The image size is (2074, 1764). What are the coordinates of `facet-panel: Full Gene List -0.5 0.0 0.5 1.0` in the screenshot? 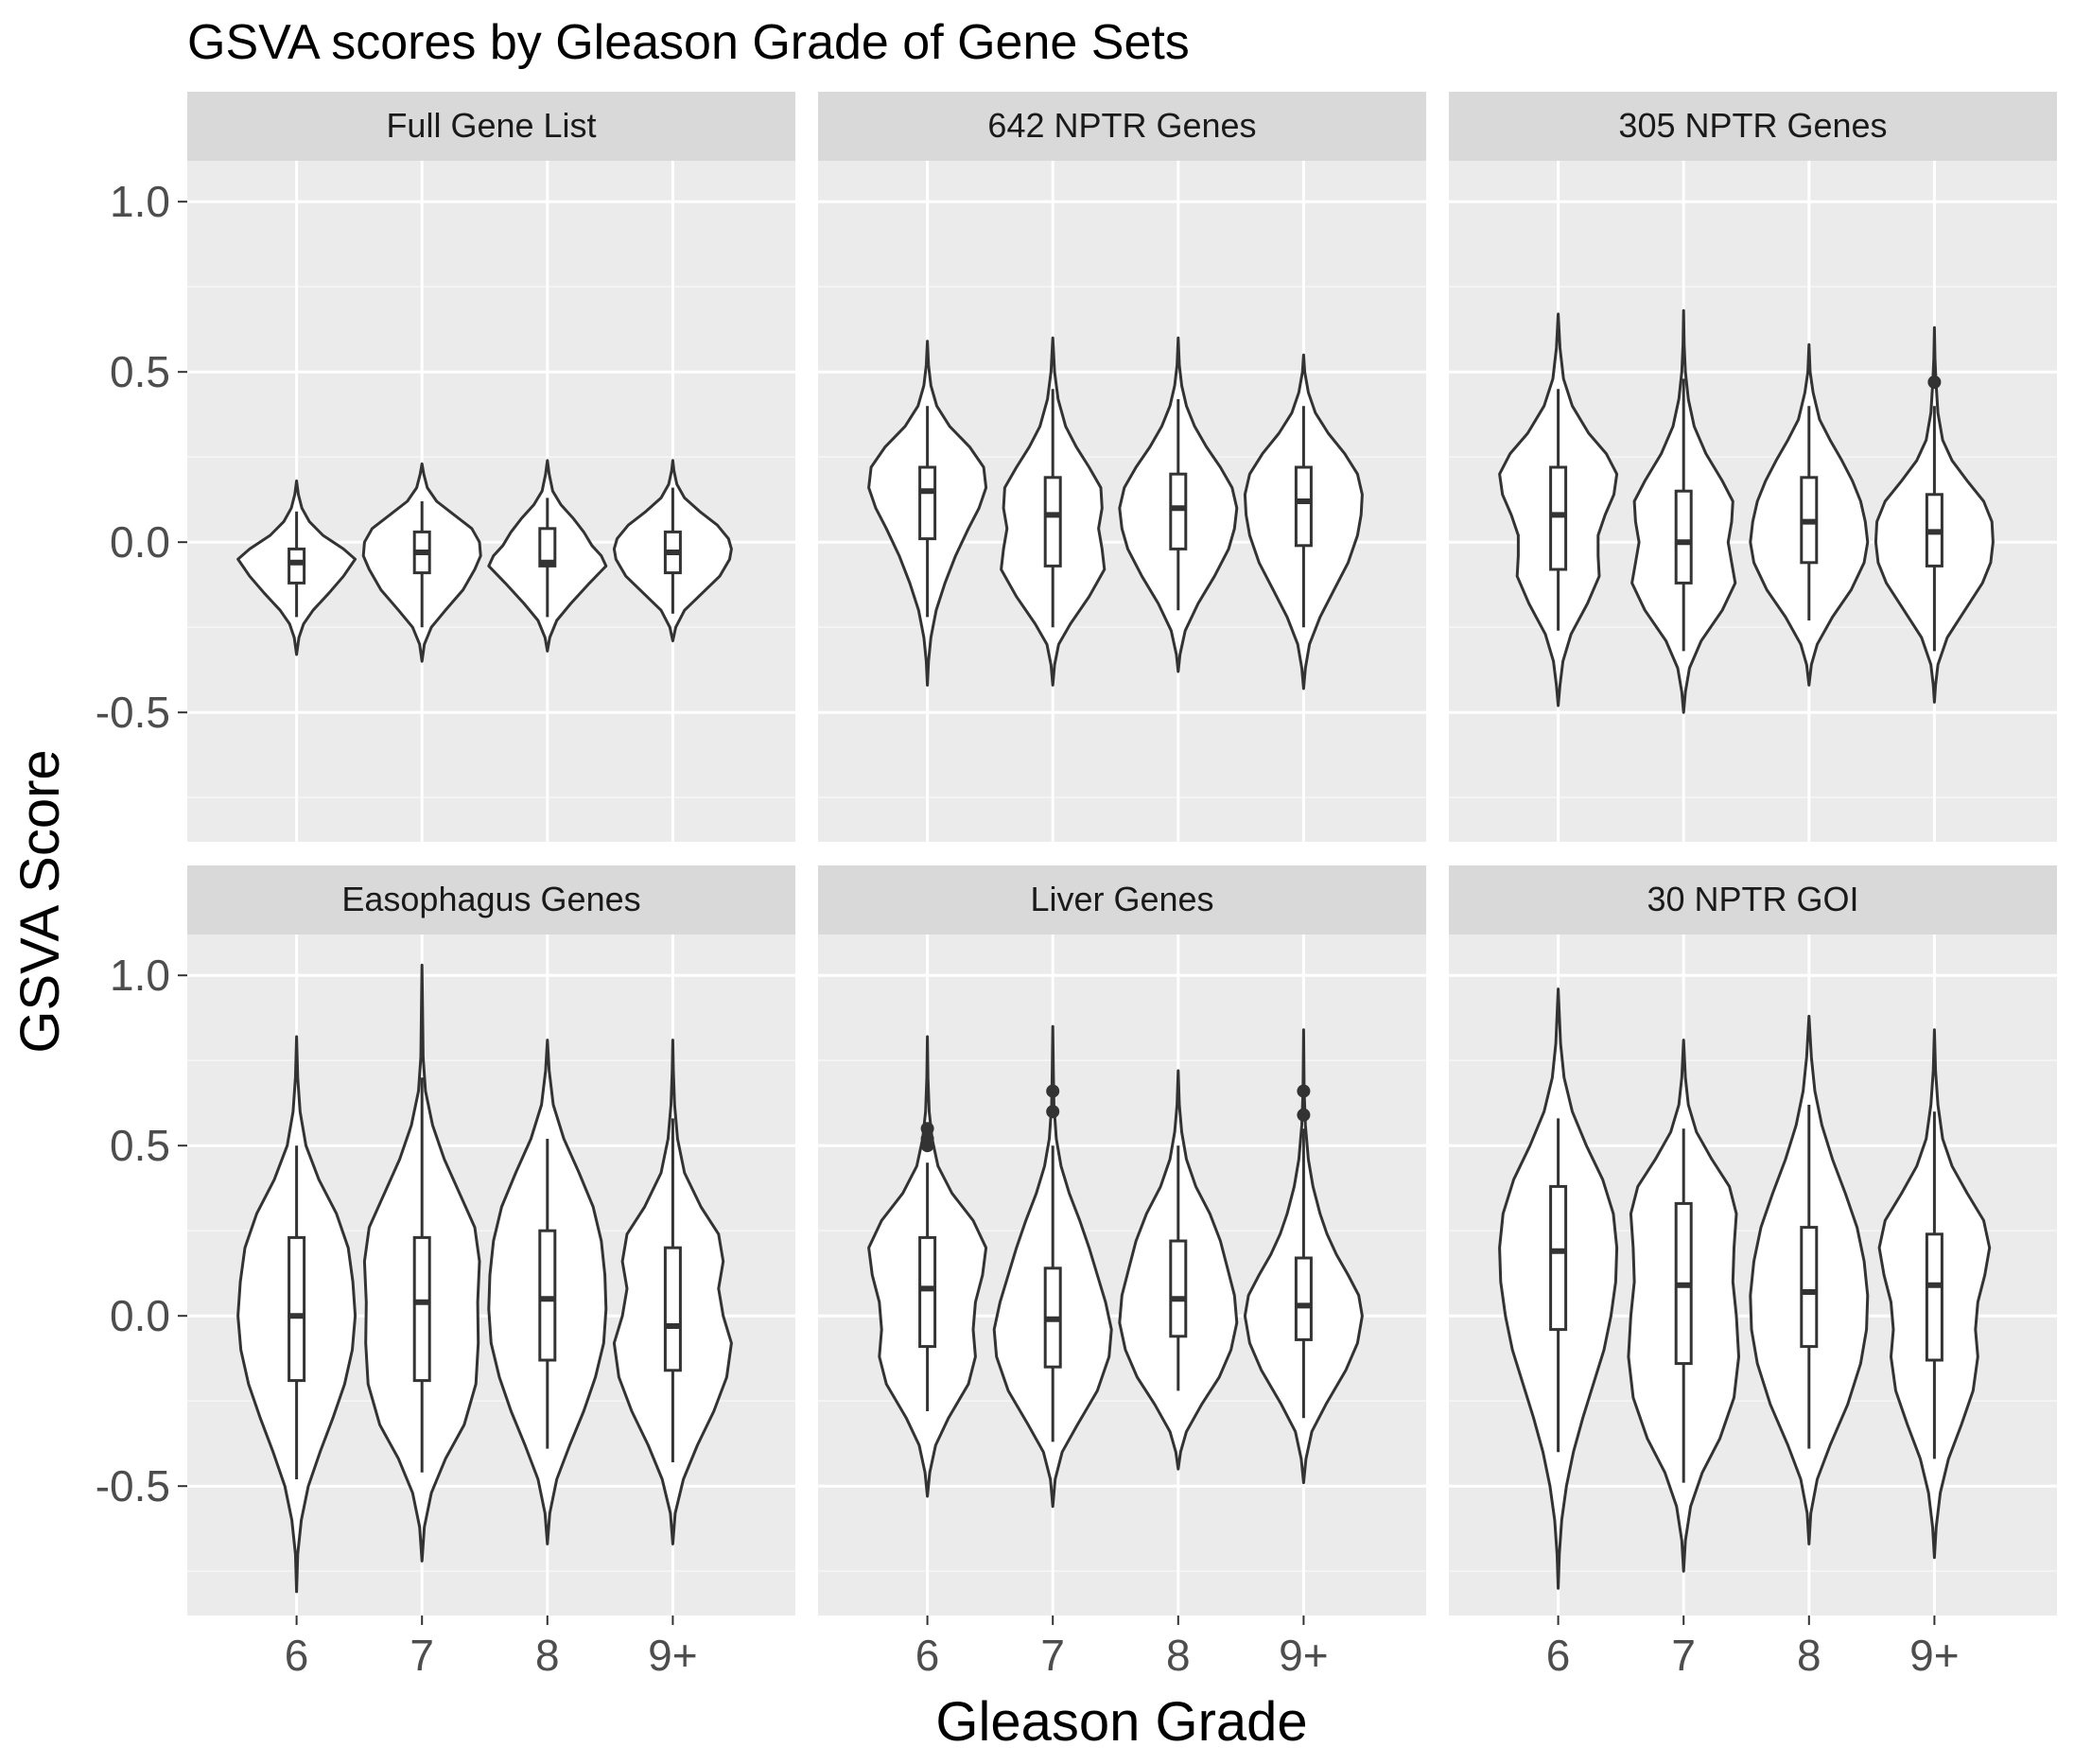 It's located at (445, 467).